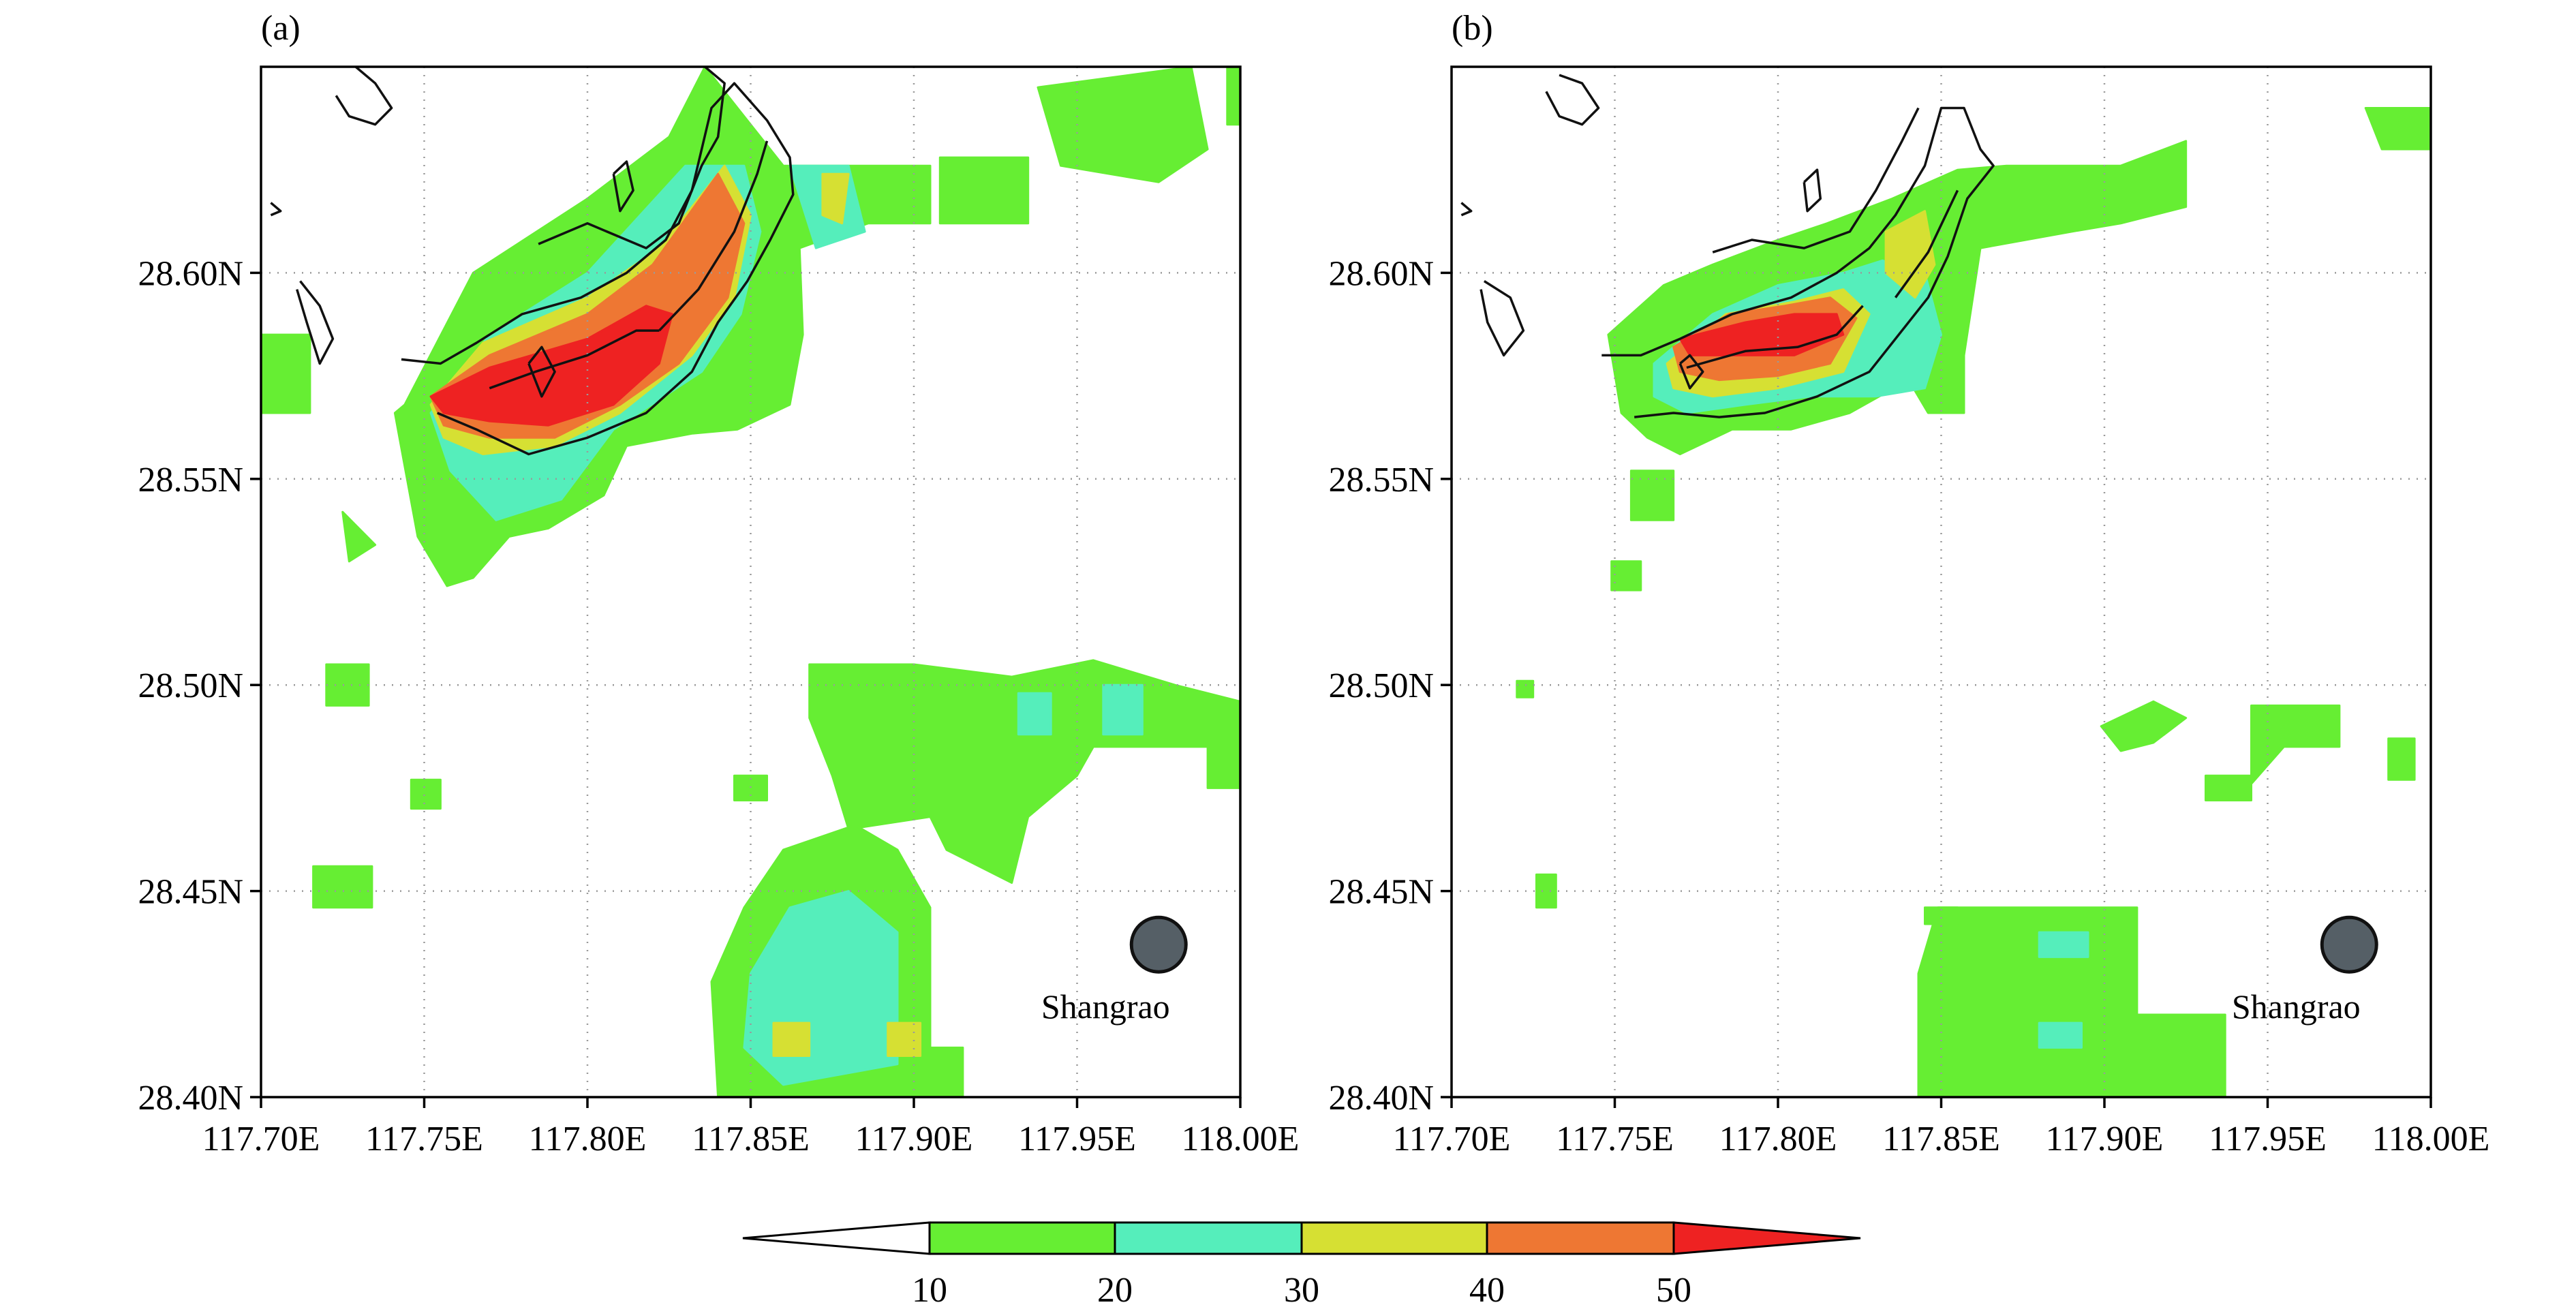 This screenshot has width=2576, height=1307. What do you see at coordinates (1301, 1289) in the screenshot?
I see `colorbar-tick-label: 30` at bounding box center [1301, 1289].